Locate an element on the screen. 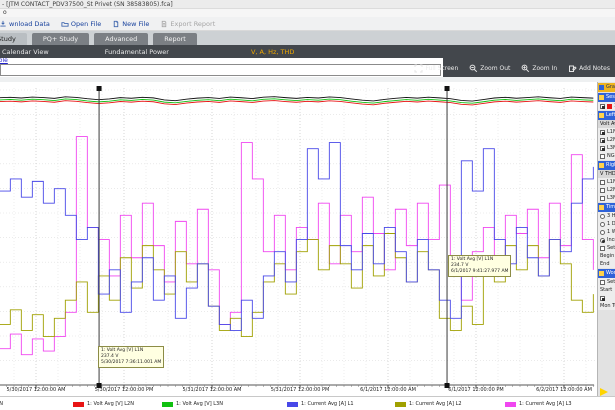 This screenshot has height=410, width=615. open-file-icon is located at coordinates (65, 24).